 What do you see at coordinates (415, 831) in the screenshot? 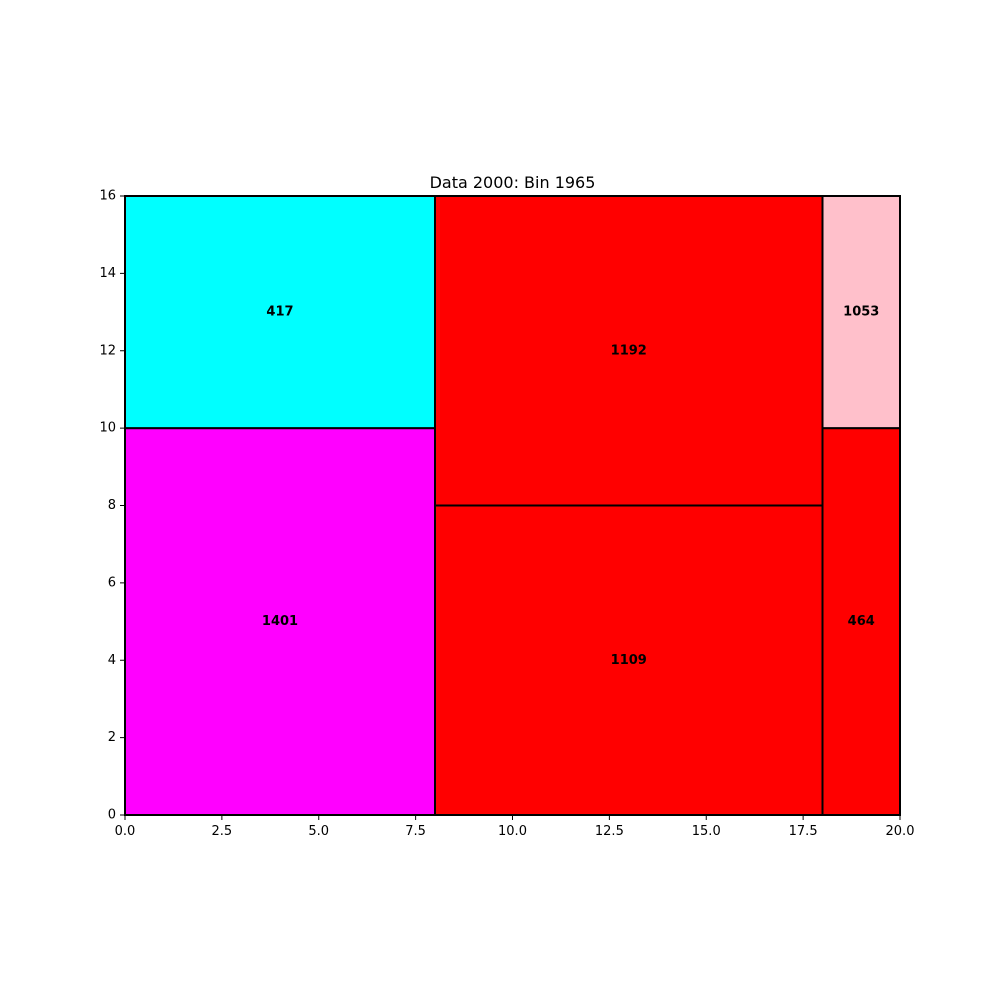
I see `x-tick-label: 7.5` at bounding box center [415, 831].